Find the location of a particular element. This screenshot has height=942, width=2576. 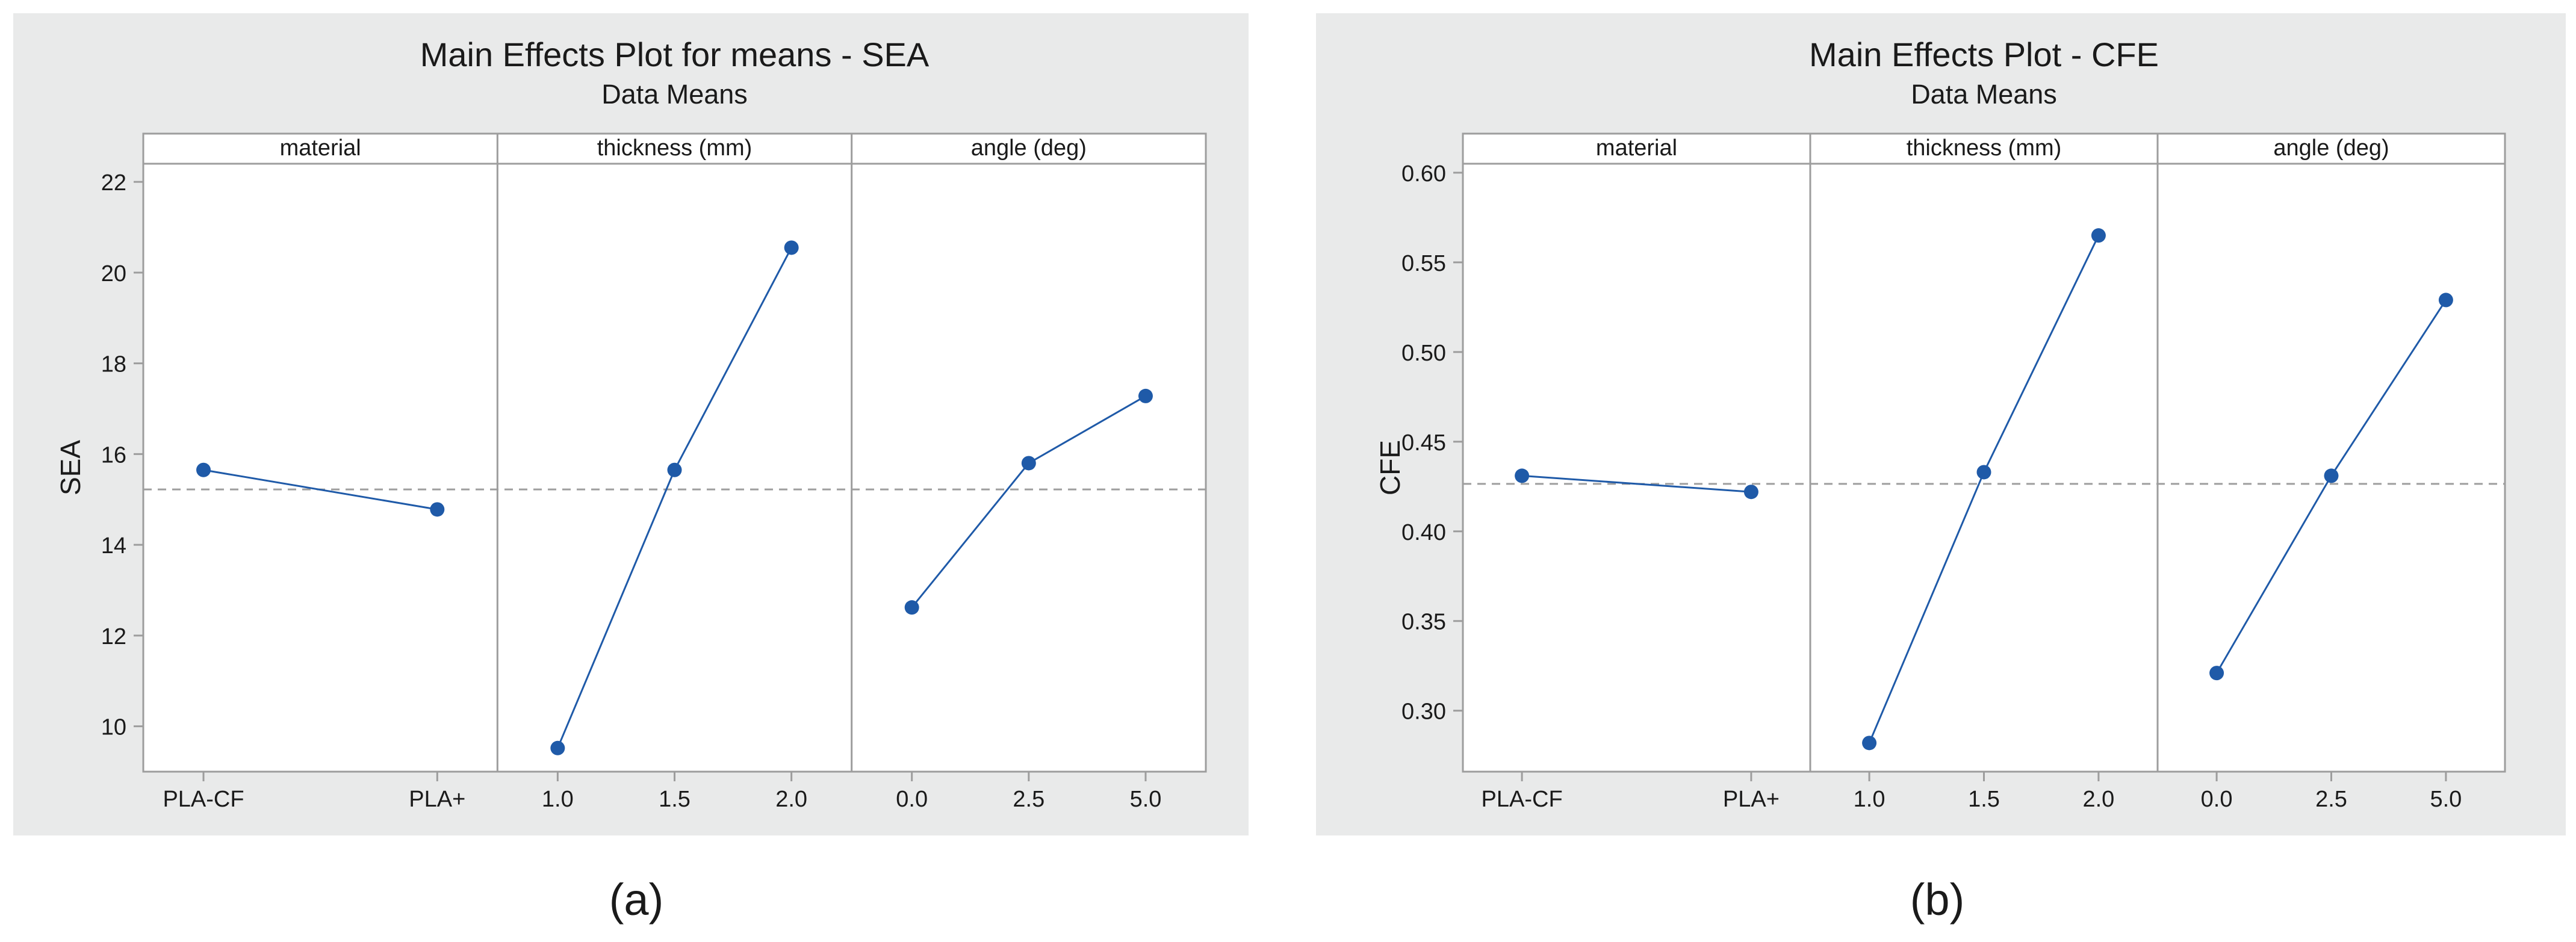

figure-caption: (a) is located at coordinates (636, 900).